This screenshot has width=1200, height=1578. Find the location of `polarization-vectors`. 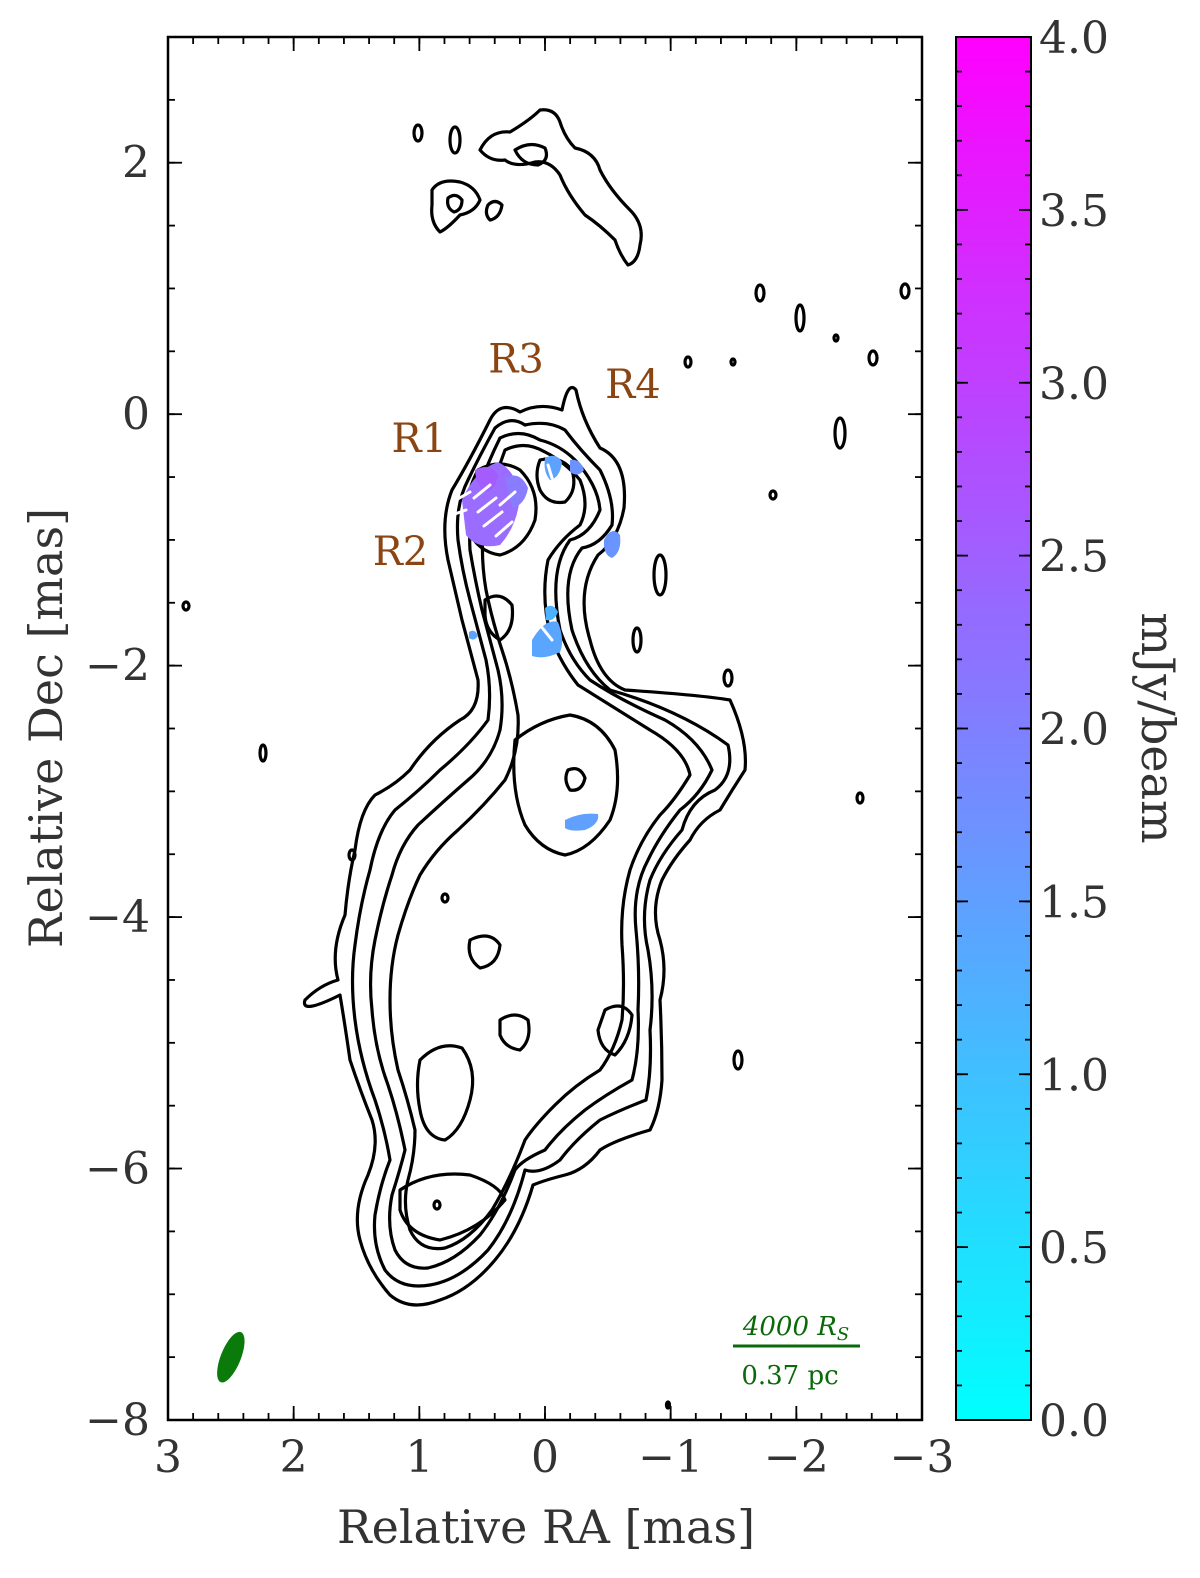

polarization-vectors is located at coordinates (502, 552).